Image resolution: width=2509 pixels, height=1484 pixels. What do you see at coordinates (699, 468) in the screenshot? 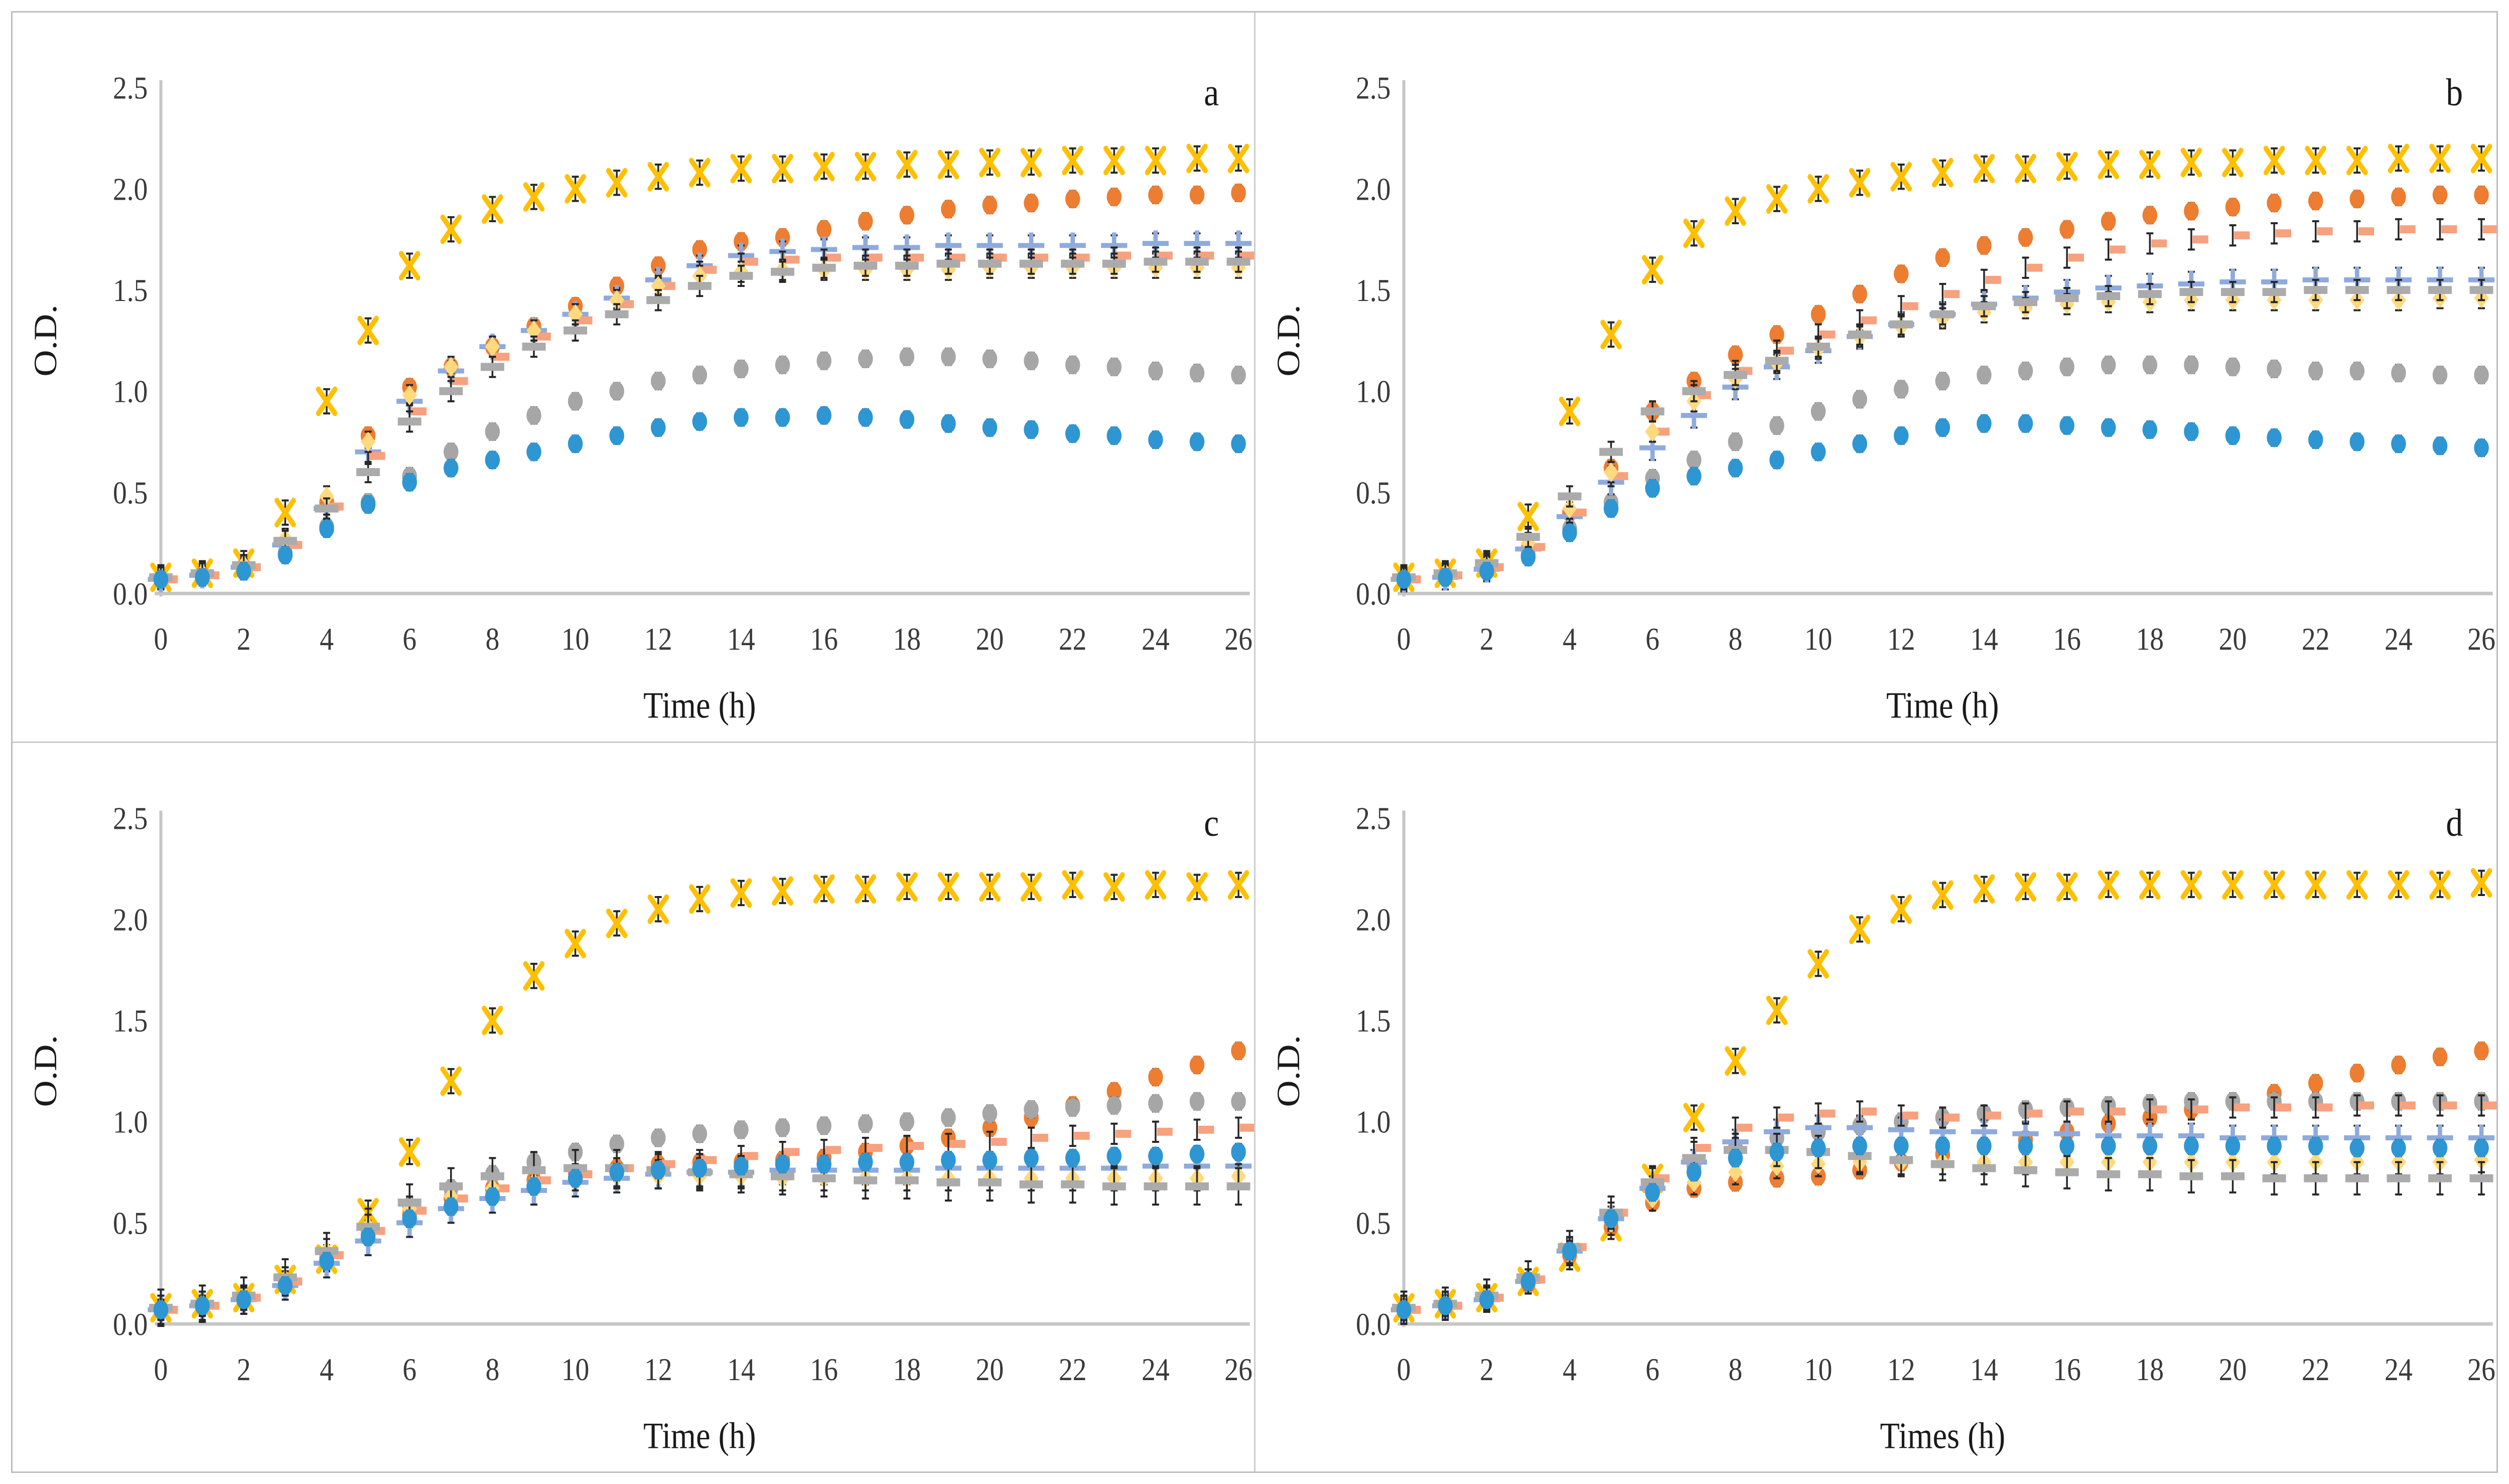
I see `series-gray-circle` at bounding box center [699, 468].